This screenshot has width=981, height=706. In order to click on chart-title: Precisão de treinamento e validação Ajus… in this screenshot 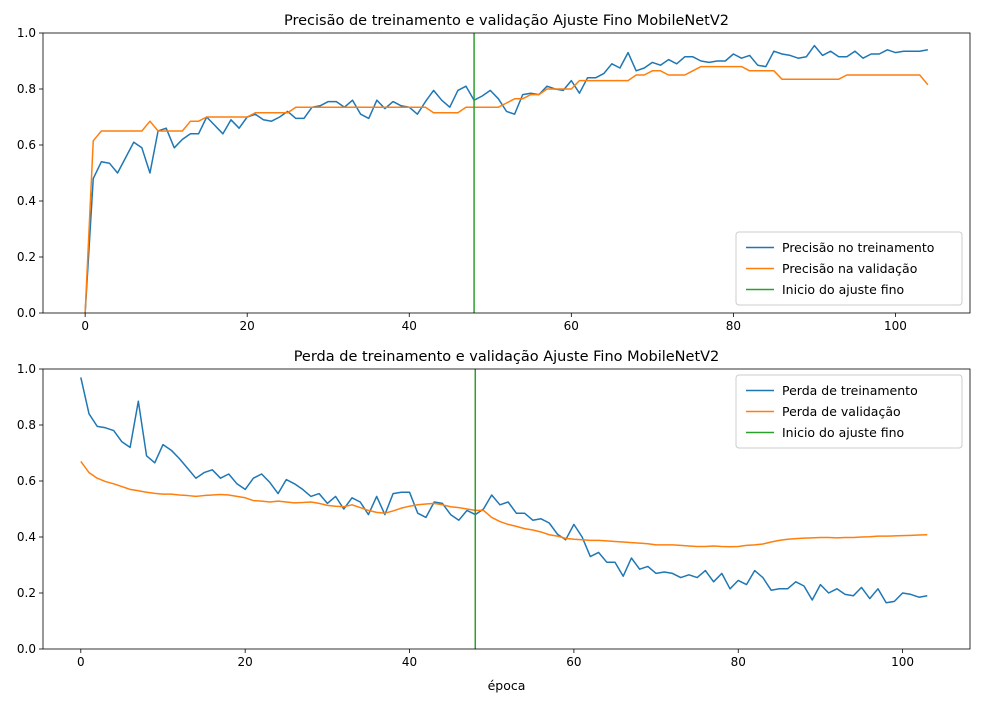, I will do `click(506, 21)`.